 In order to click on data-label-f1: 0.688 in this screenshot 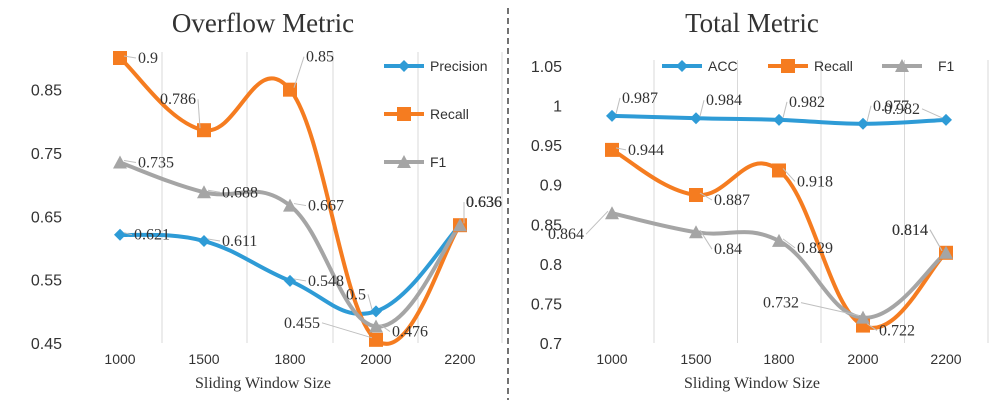, I will do `click(240, 192)`.